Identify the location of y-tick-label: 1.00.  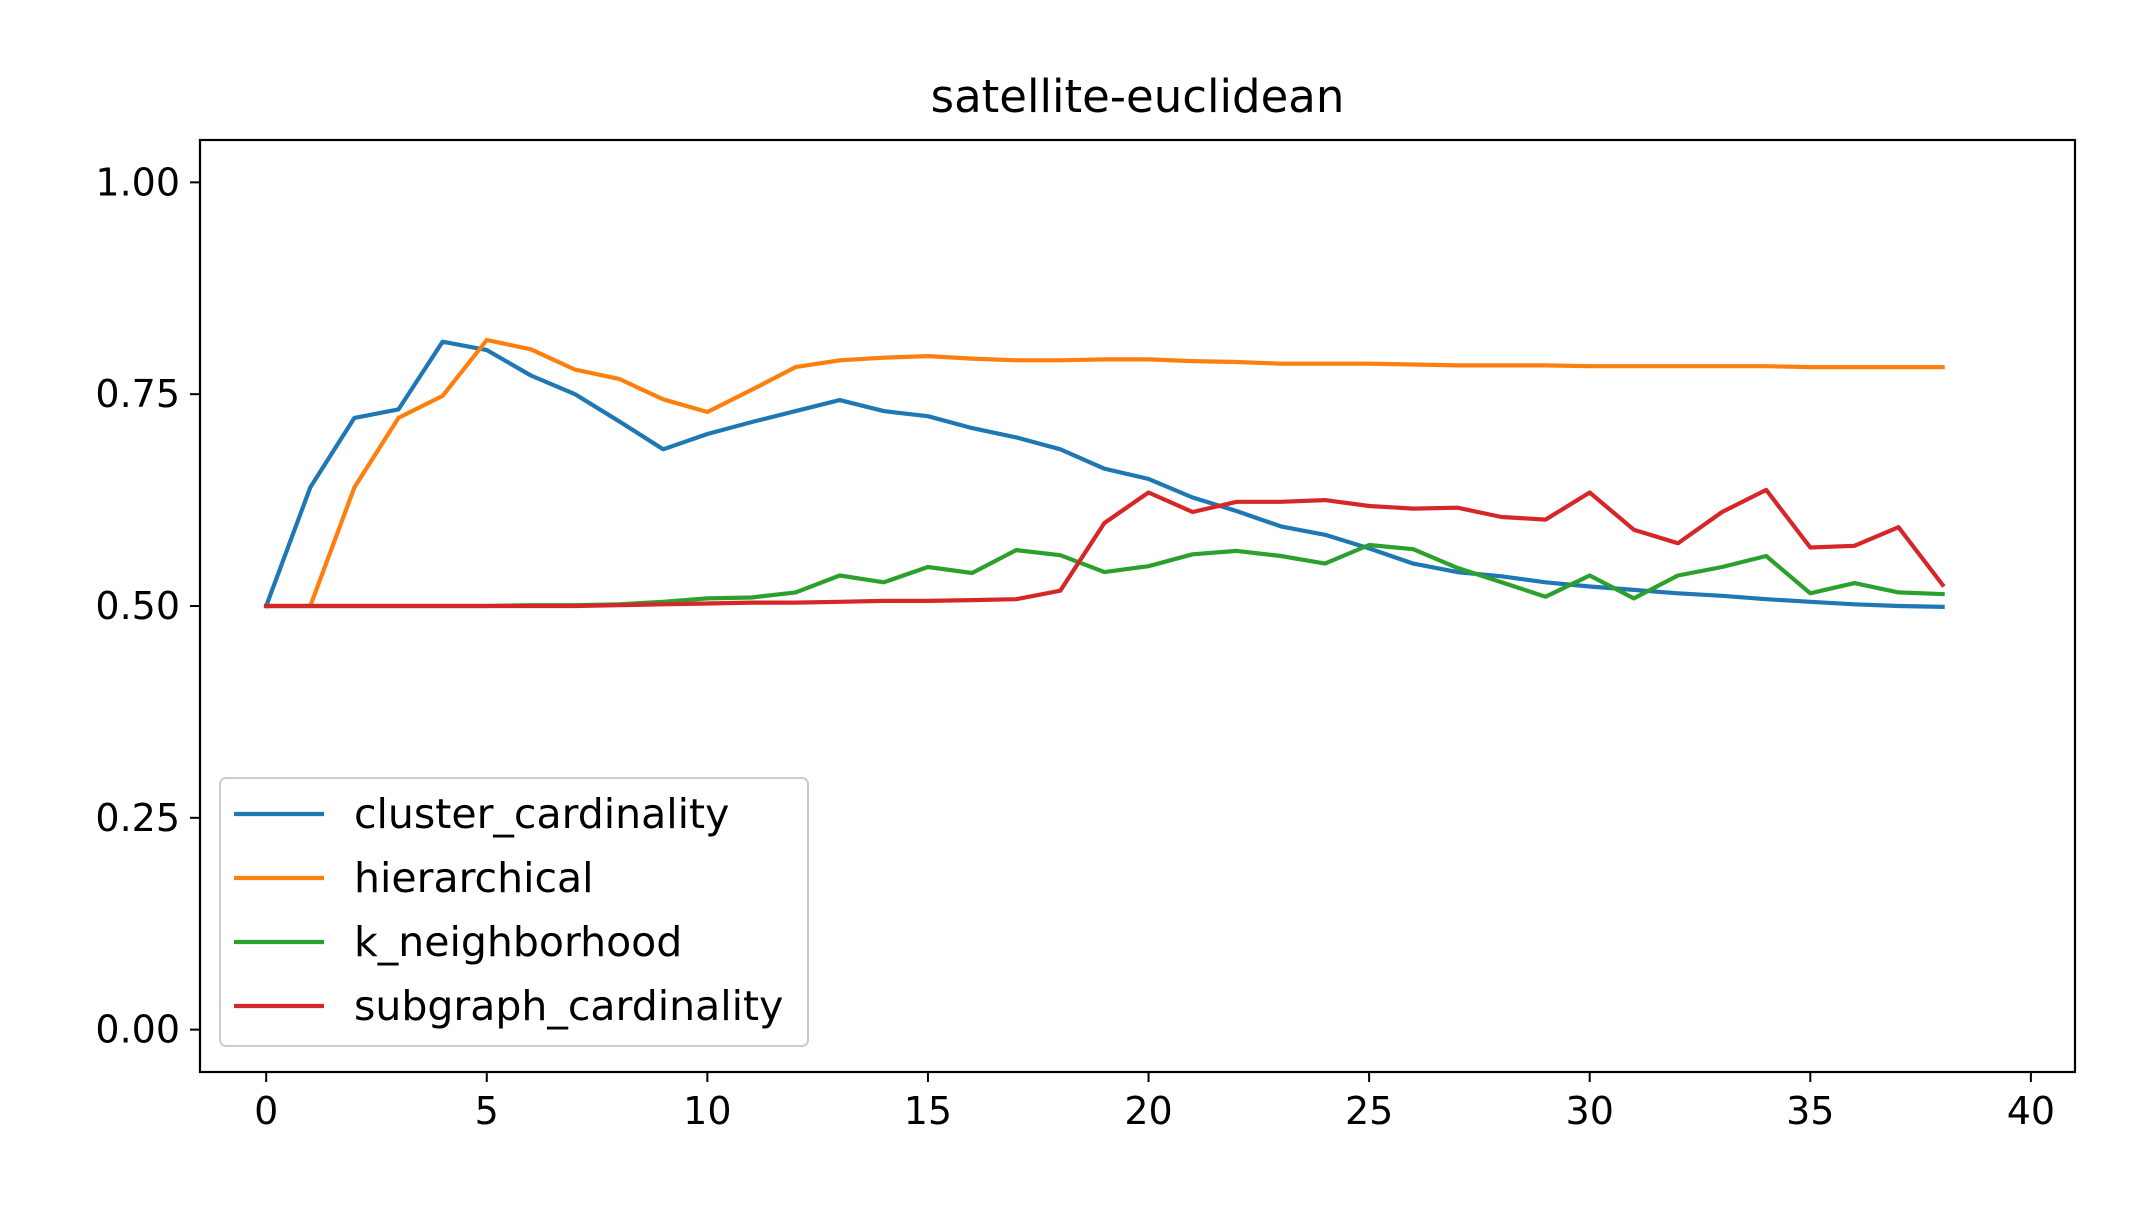
(137, 182).